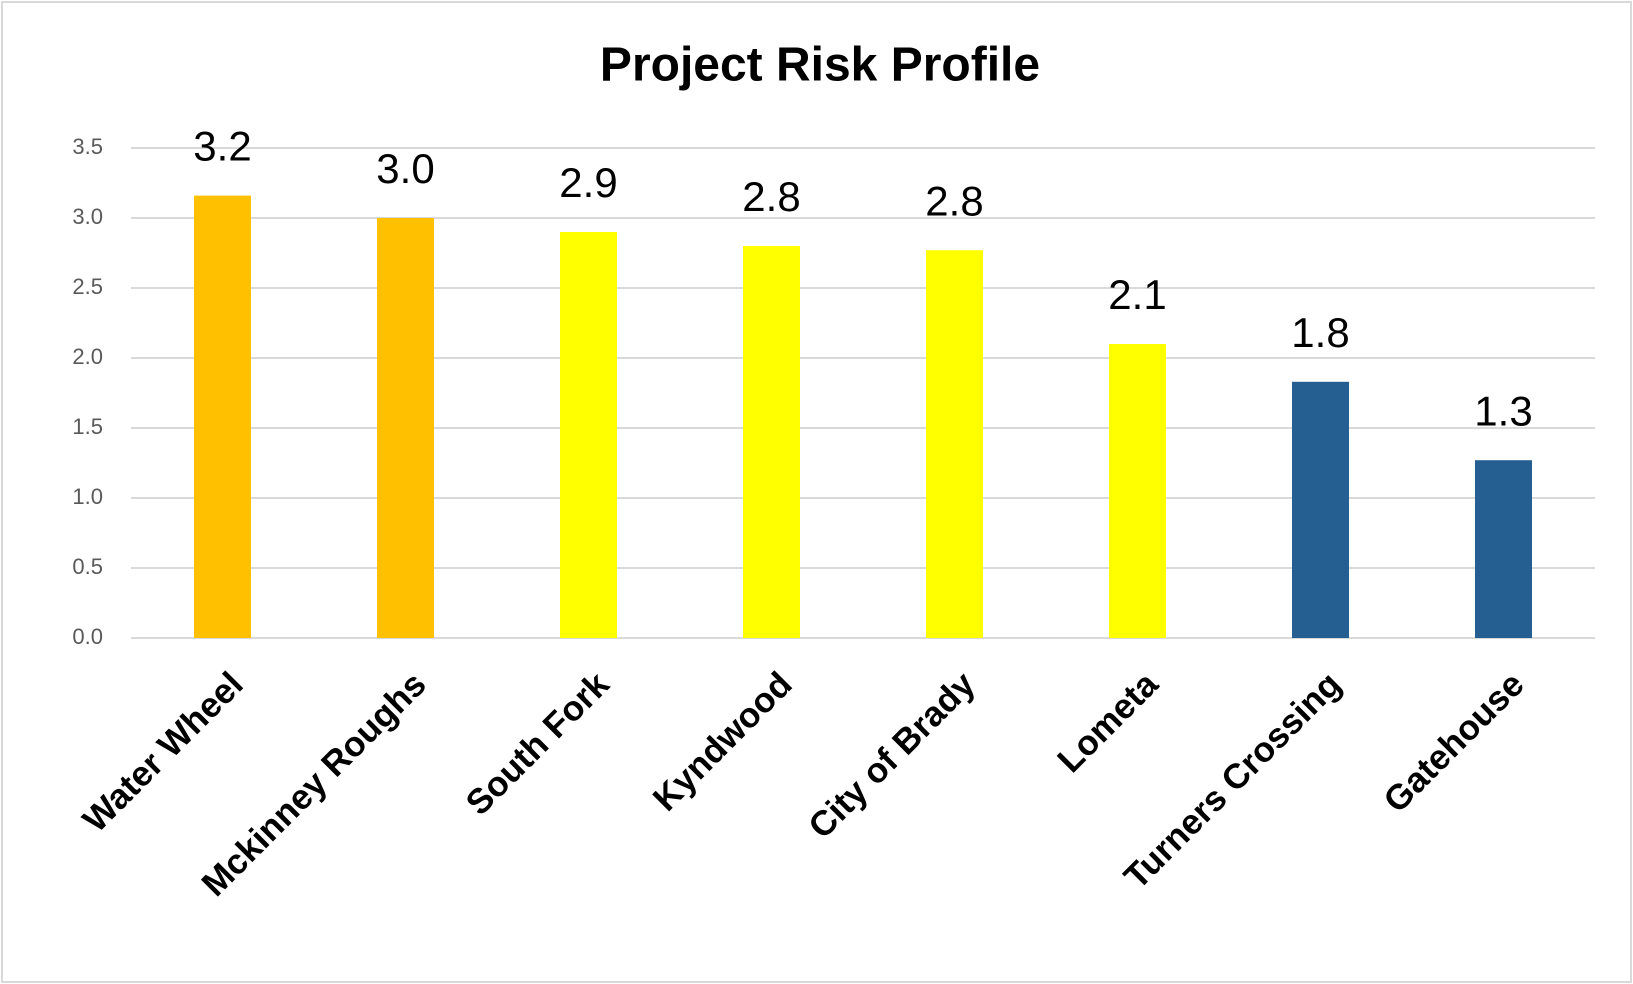  What do you see at coordinates (87, 636) in the screenshot?
I see `y-tick-label: 0.0` at bounding box center [87, 636].